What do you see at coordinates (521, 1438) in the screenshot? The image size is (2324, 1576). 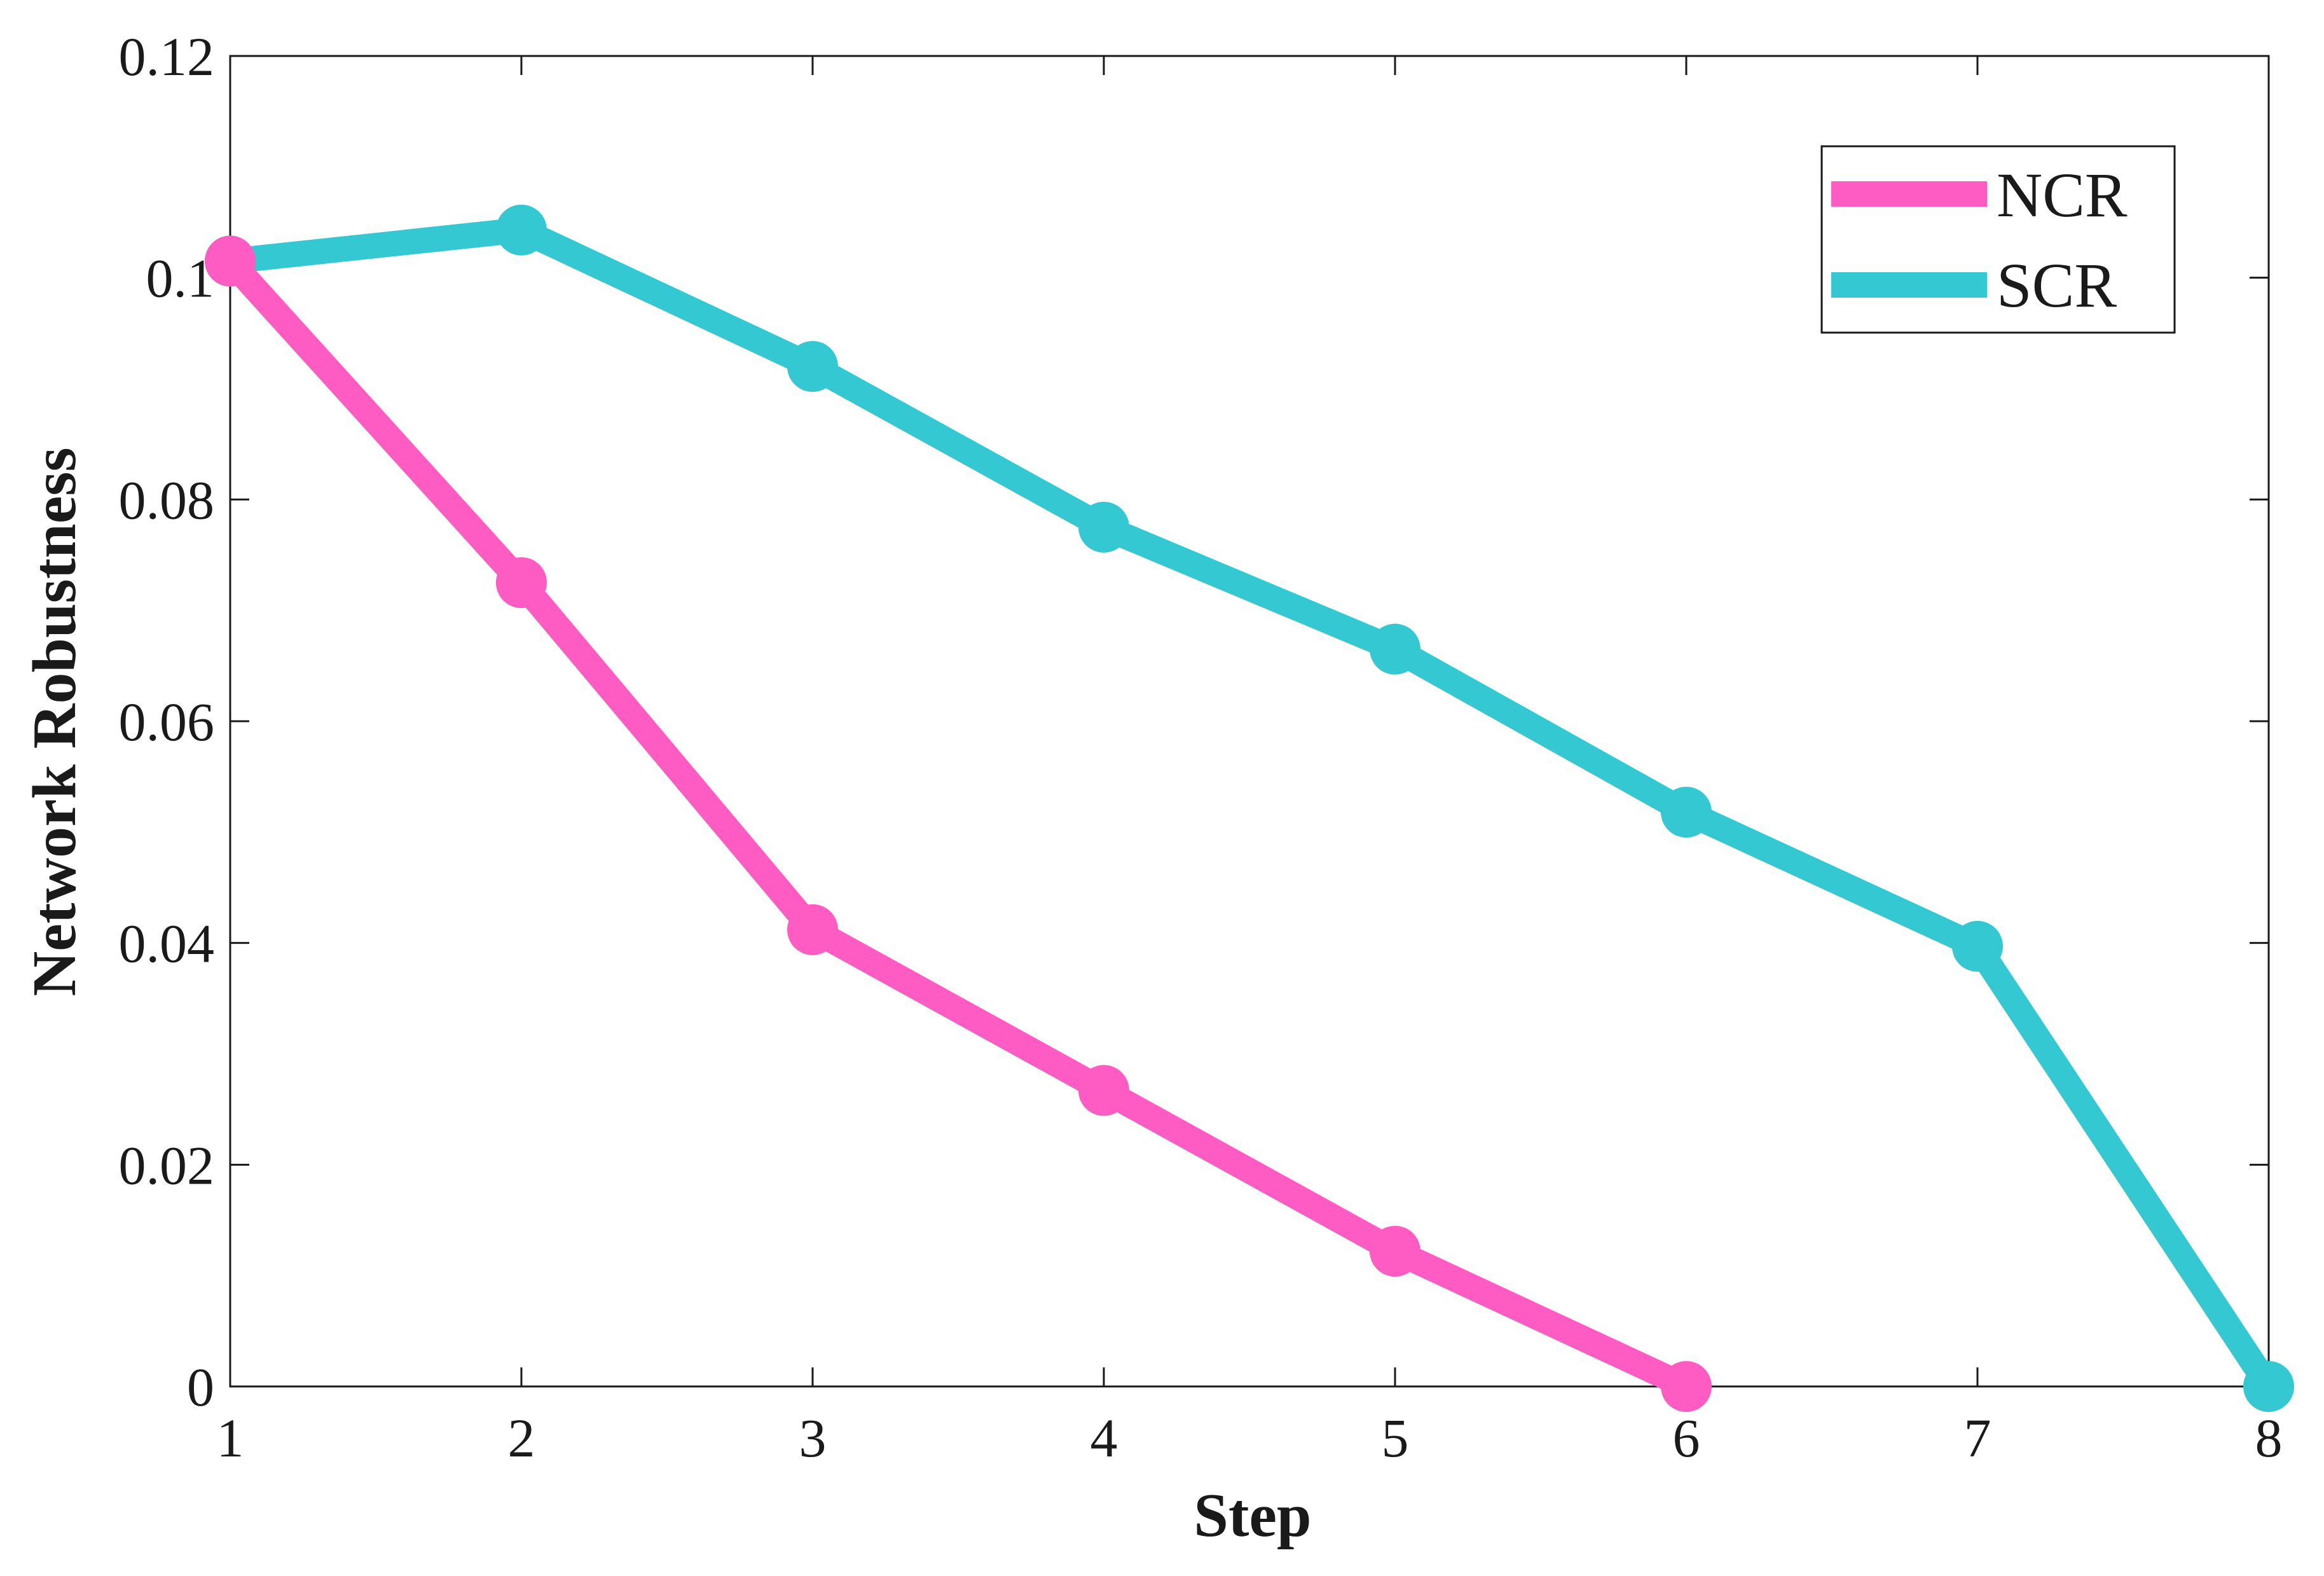 I see `x-tick-label: 2` at bounding box center [521, 1438].